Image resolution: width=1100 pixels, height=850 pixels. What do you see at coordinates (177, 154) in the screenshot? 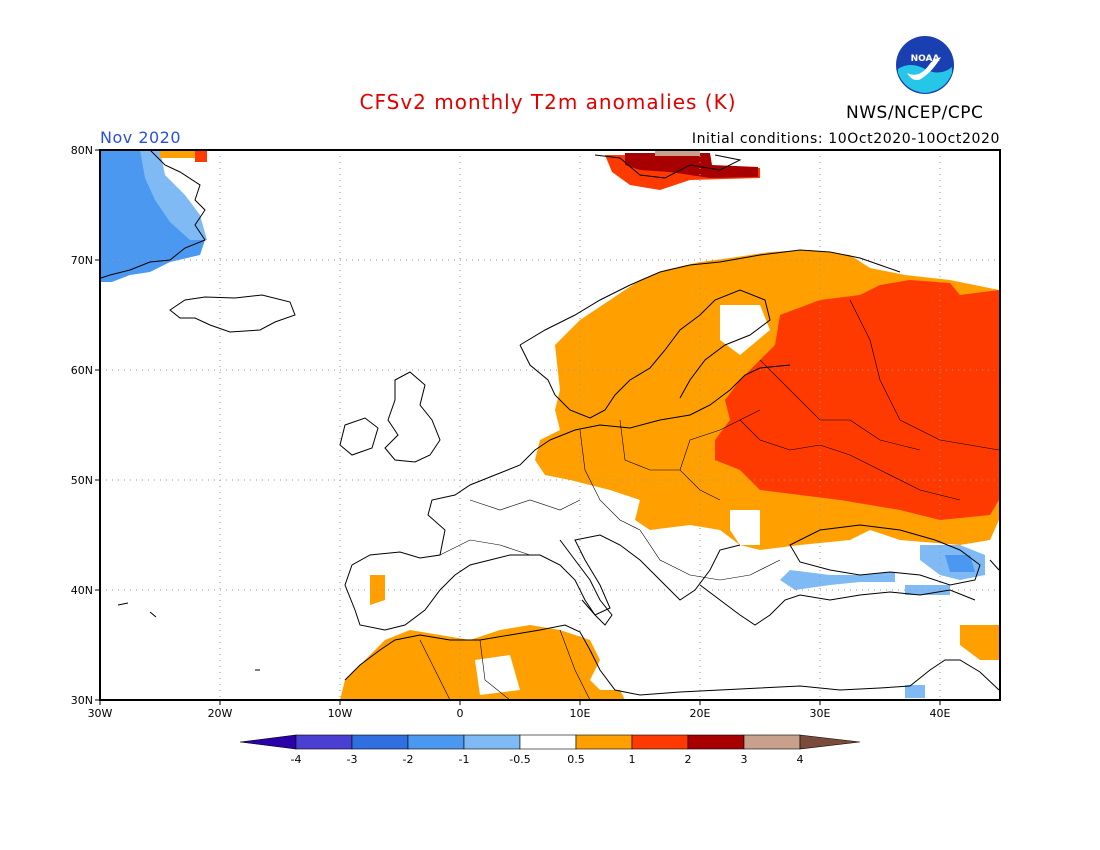
I see `greenland-orange-patch` at bounding box center [177, 154].